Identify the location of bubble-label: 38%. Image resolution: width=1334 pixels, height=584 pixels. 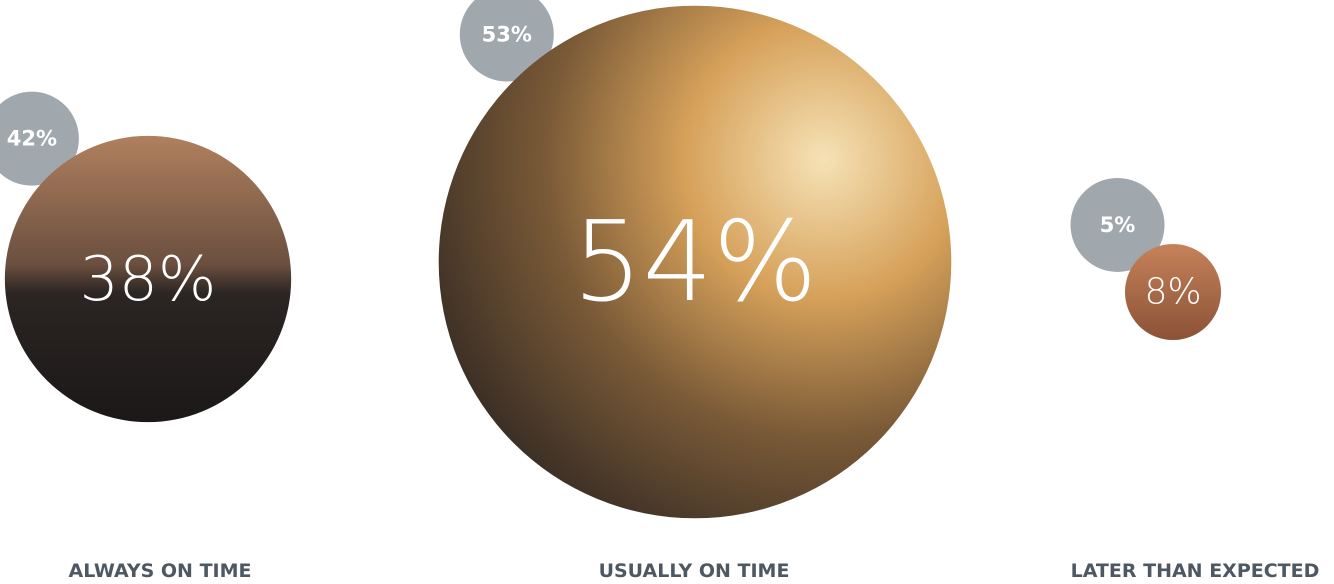
(148, 279).